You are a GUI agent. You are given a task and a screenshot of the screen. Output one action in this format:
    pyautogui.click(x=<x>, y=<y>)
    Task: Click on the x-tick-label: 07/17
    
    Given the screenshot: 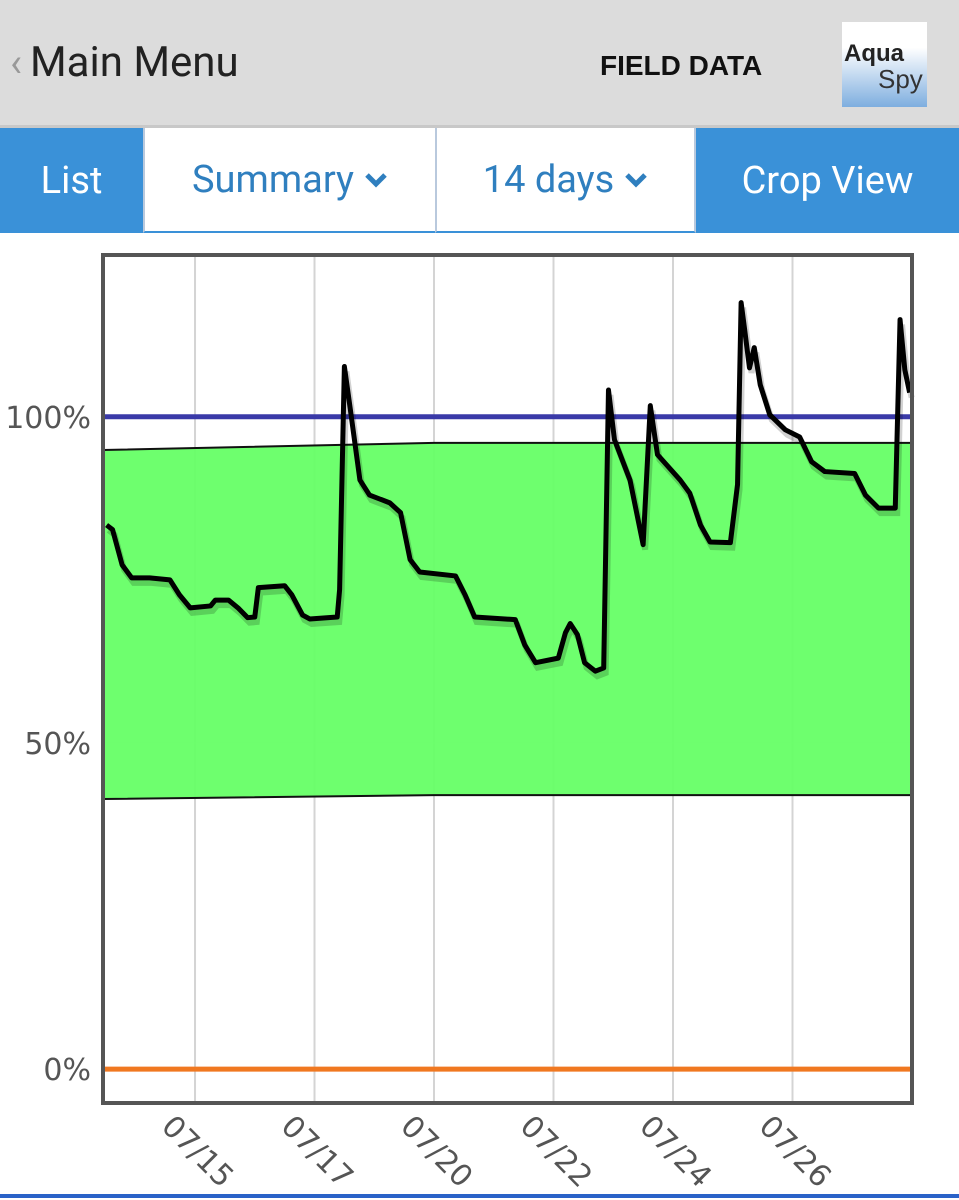 What is the action you would take?
    pyautogui.click(x=317, y=1151)
    